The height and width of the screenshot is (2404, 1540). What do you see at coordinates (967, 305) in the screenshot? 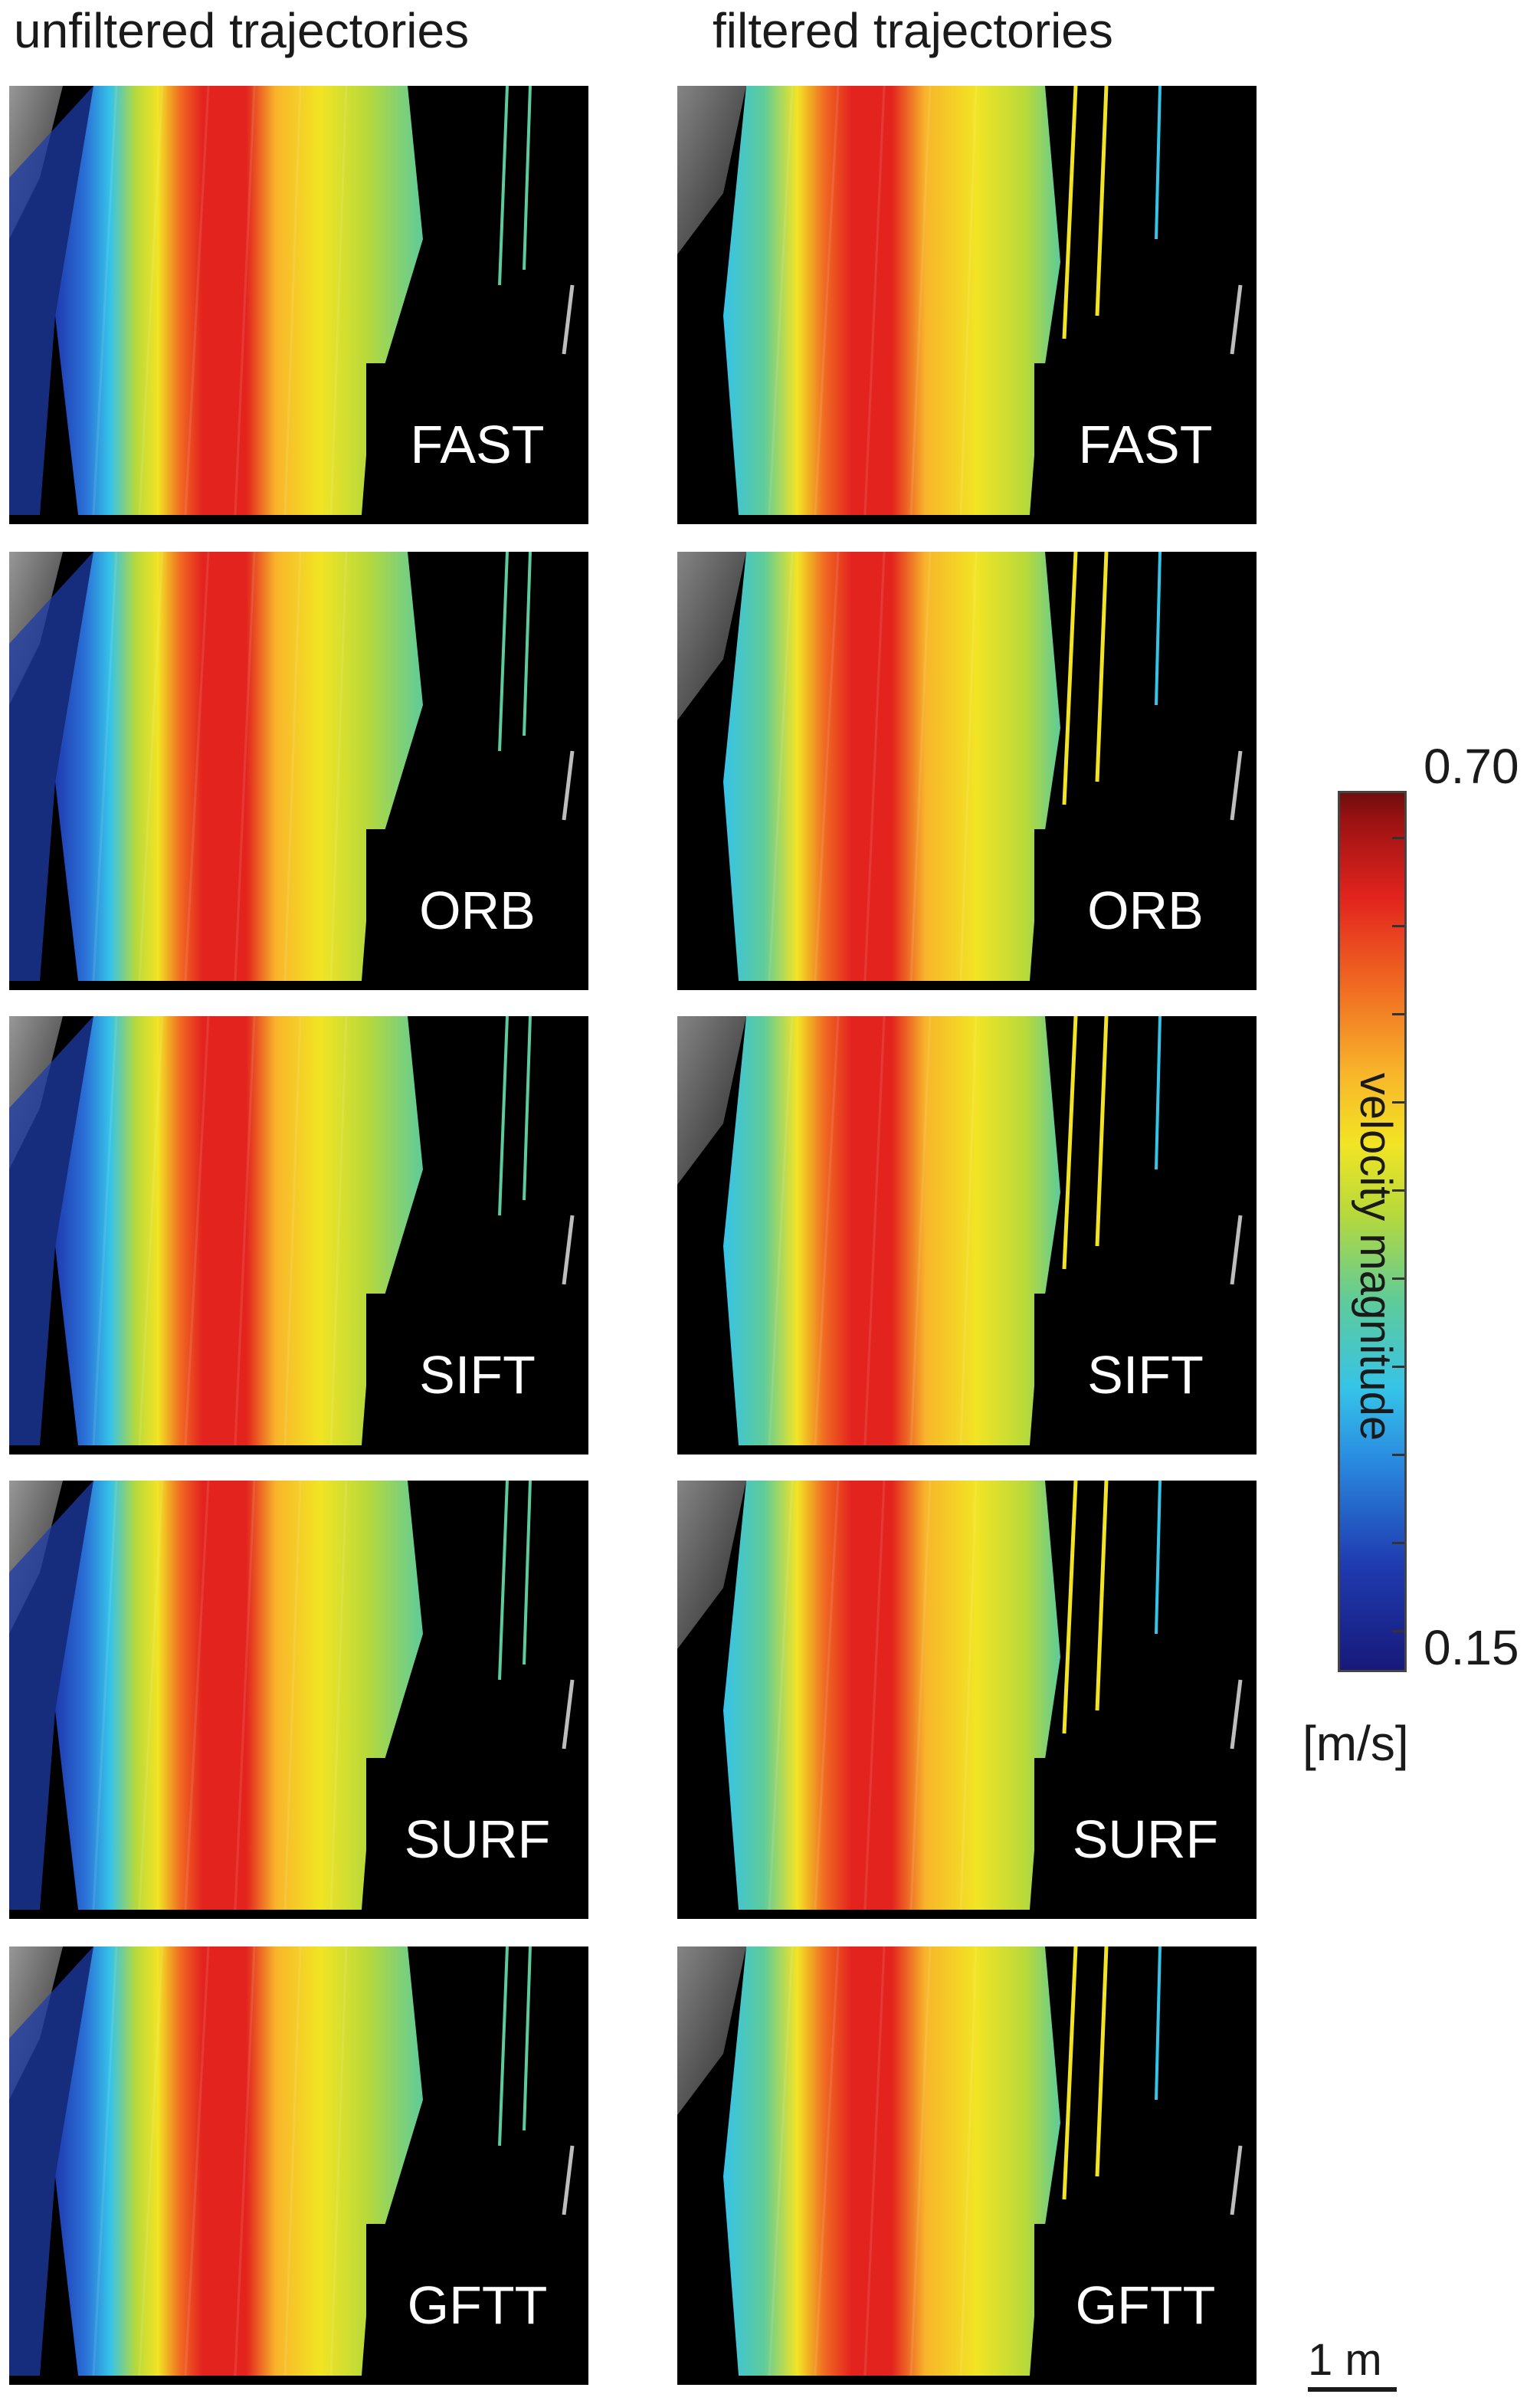
I see `panel-filtered-fast: FAST` at bounding box center [967, 305].